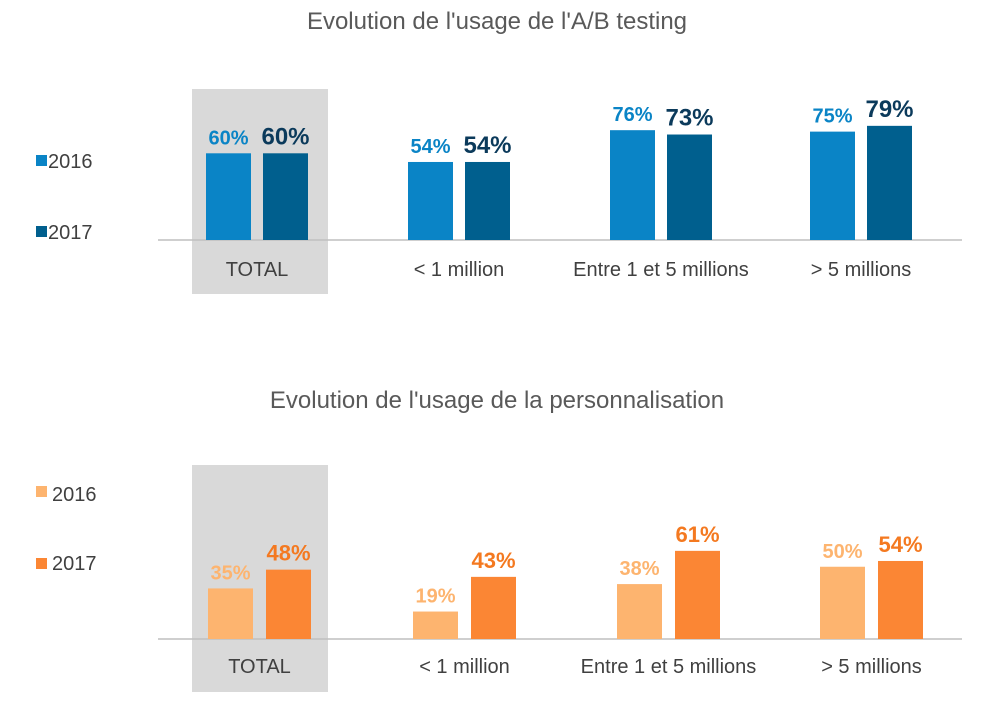  What do you see at coordinates (230, 573) in the screenshot?
I see `value-label-2016-0: 35%` at bounding box center [230, 573].